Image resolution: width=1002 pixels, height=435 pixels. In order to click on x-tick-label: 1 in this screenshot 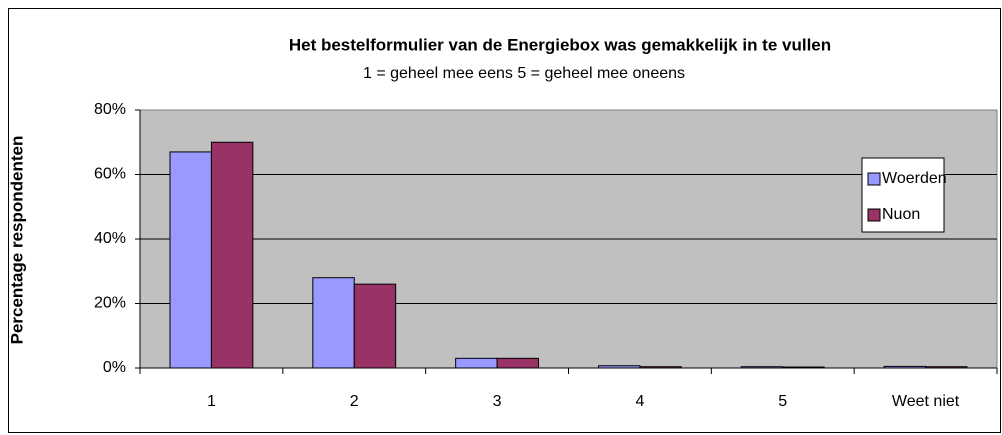, I will do `click(211, 401)`.